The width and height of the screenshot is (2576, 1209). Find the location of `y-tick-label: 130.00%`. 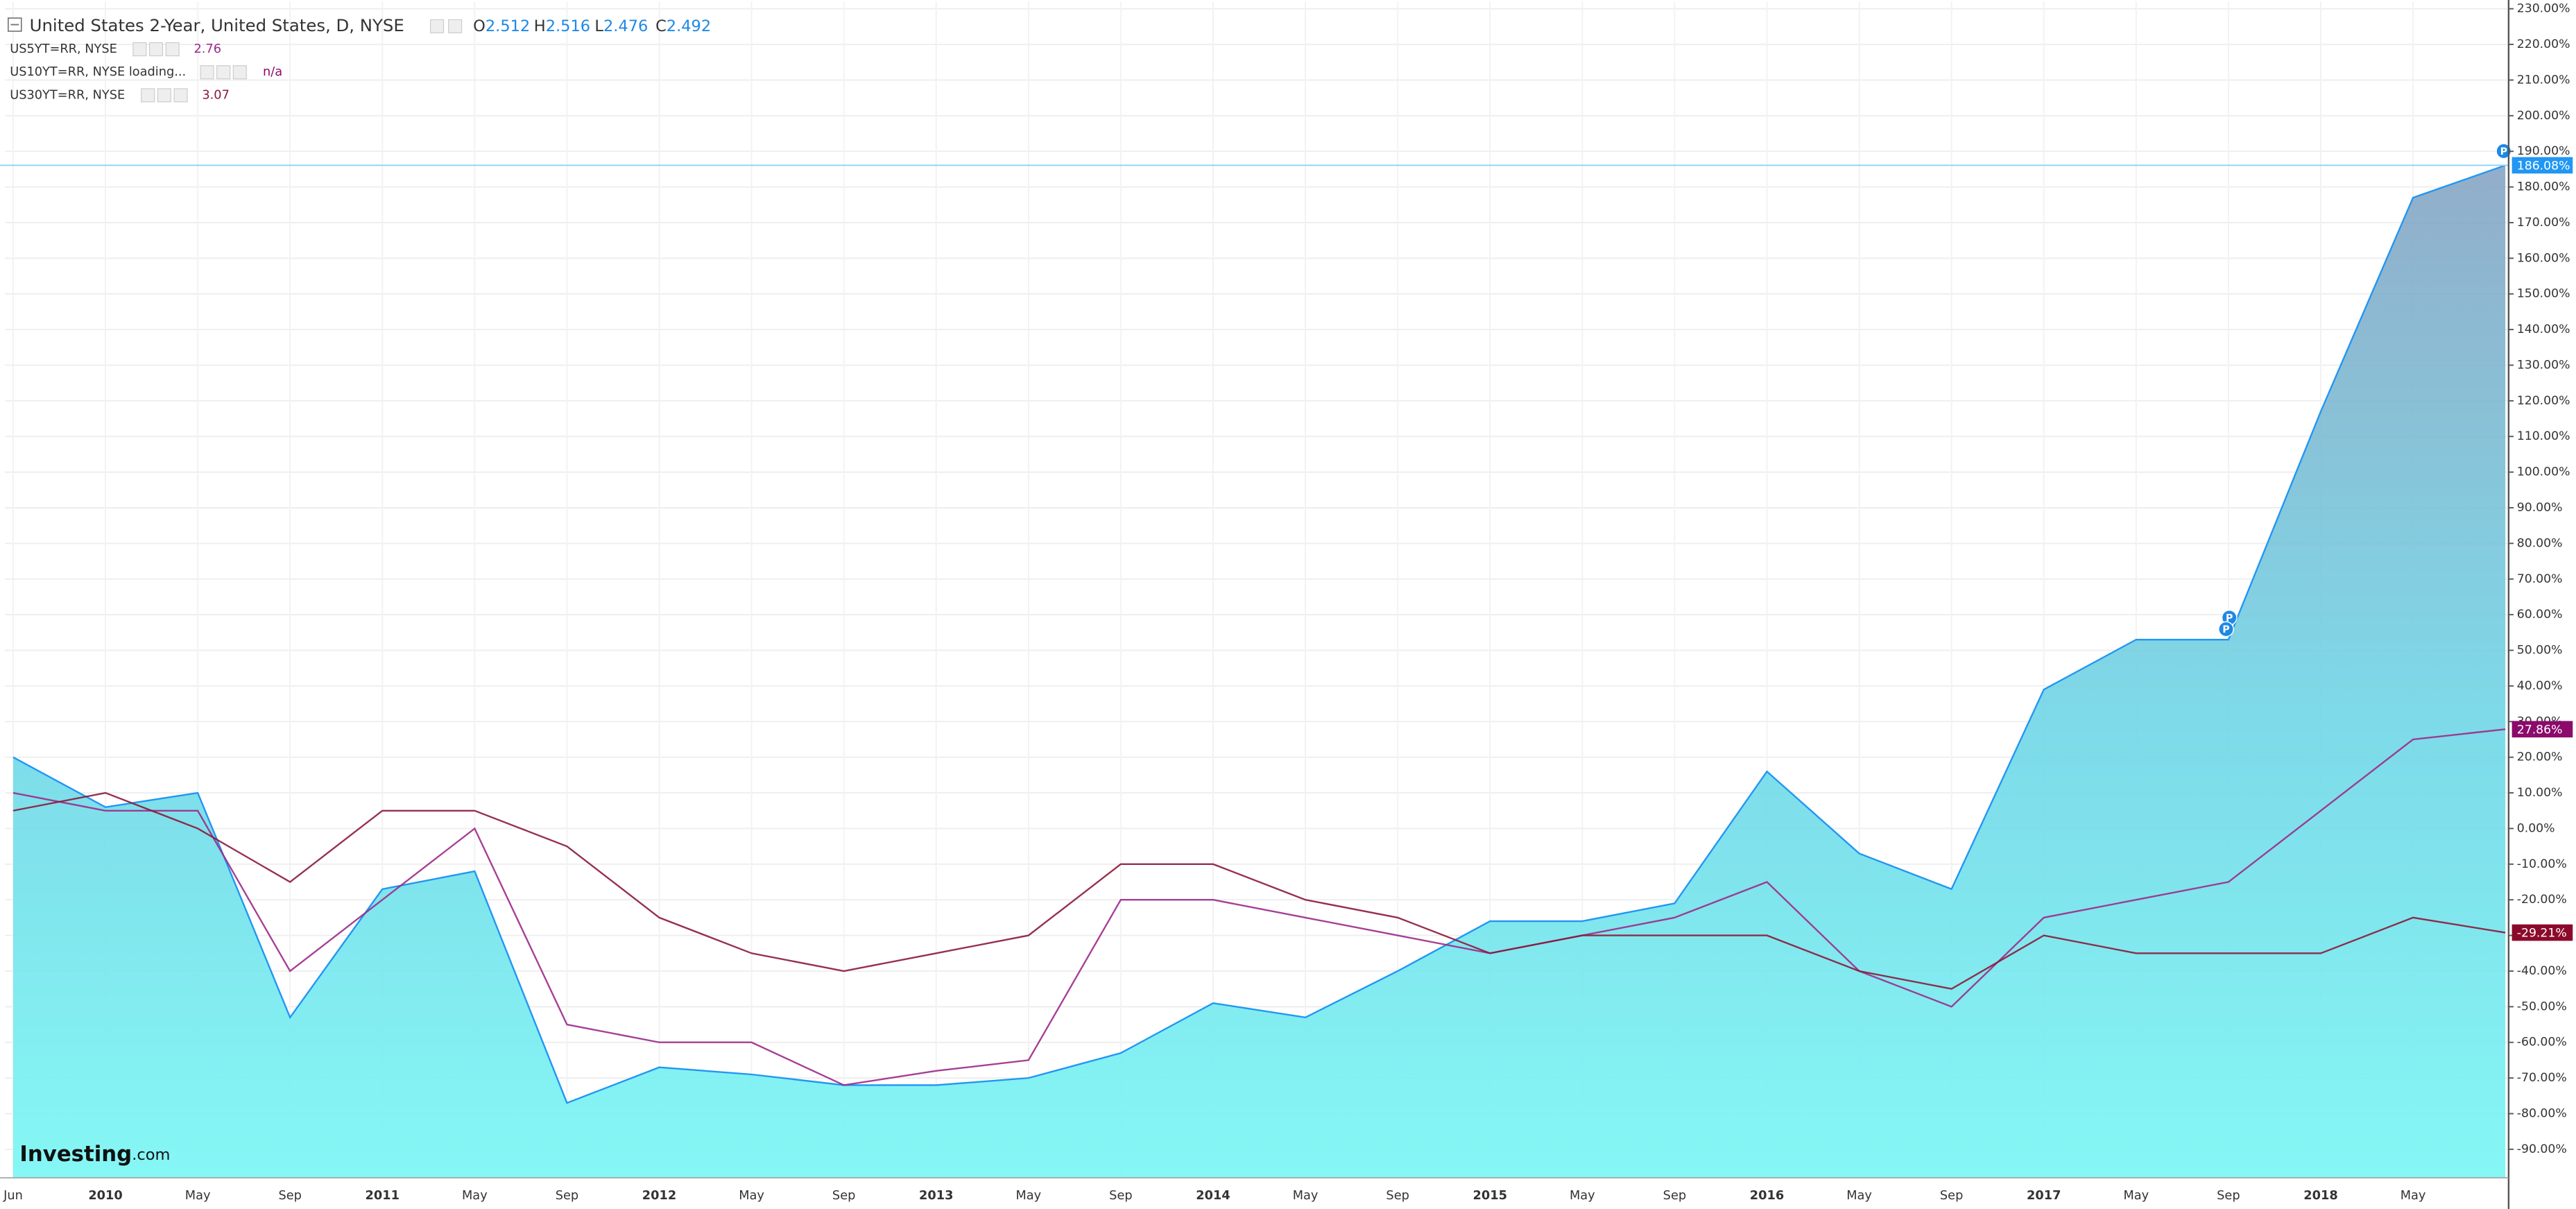

y-tick-label: 130.00% is located at coordinates (2543, 365).